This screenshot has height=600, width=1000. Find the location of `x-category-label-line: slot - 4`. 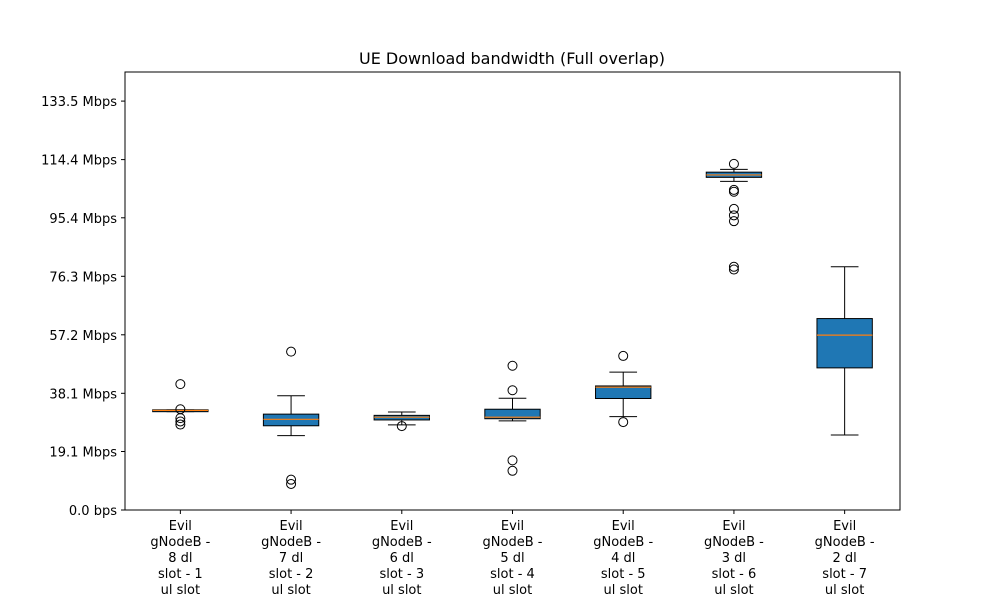

x-category-label-line: slot - 4 is located at coordinates (512, 574).